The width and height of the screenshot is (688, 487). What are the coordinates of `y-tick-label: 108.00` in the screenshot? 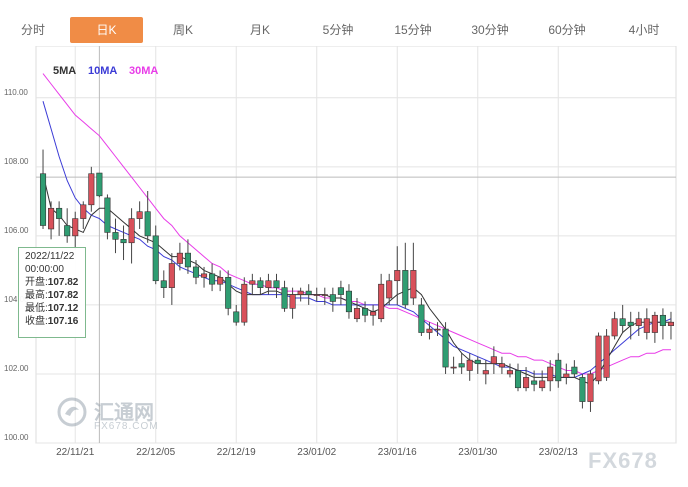 It's located at (16, 161).